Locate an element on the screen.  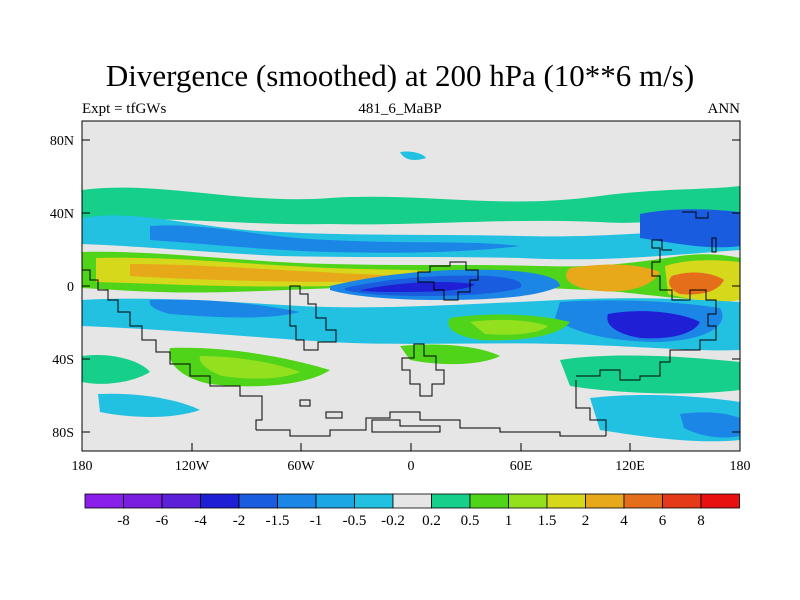
contour-sh-east-green is located at coordinates (650, 374).